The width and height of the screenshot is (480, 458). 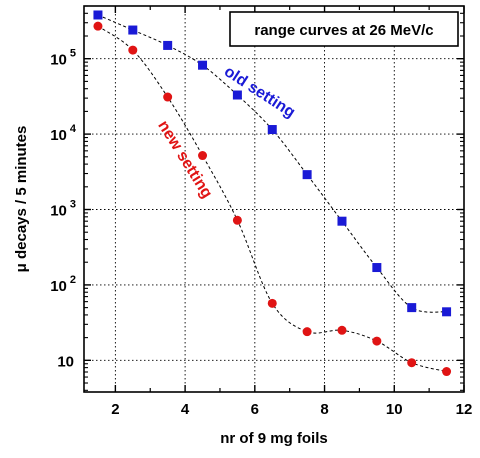 I want to click on x-axis-title: nr of 9 mg foils, so click(x=274, y=438).